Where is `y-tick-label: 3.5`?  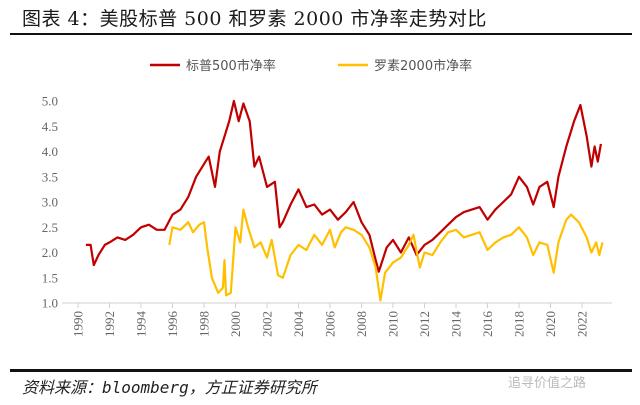 y-tick-label: 3.5 is located at coordinates (50, 176).